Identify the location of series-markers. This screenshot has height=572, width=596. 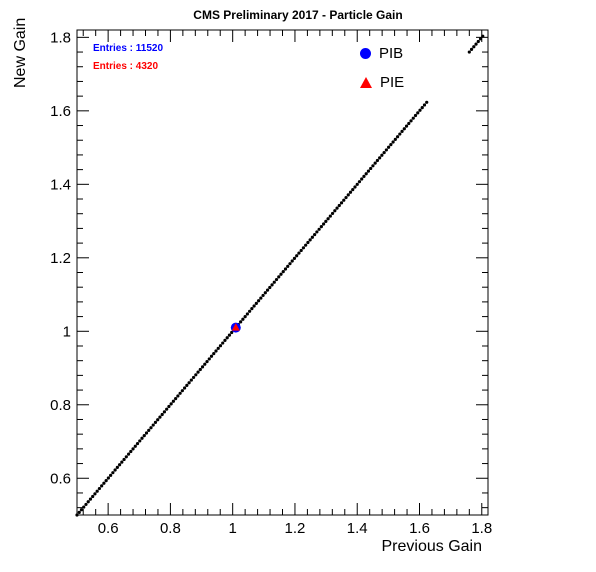
(235, 327).